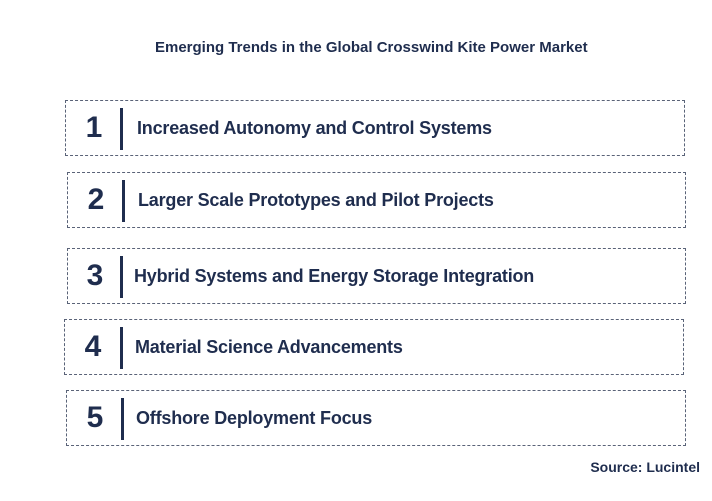  Describe the element at coordinates (93, 346) in the screenshot. I see `trend-number: 4` at that location.